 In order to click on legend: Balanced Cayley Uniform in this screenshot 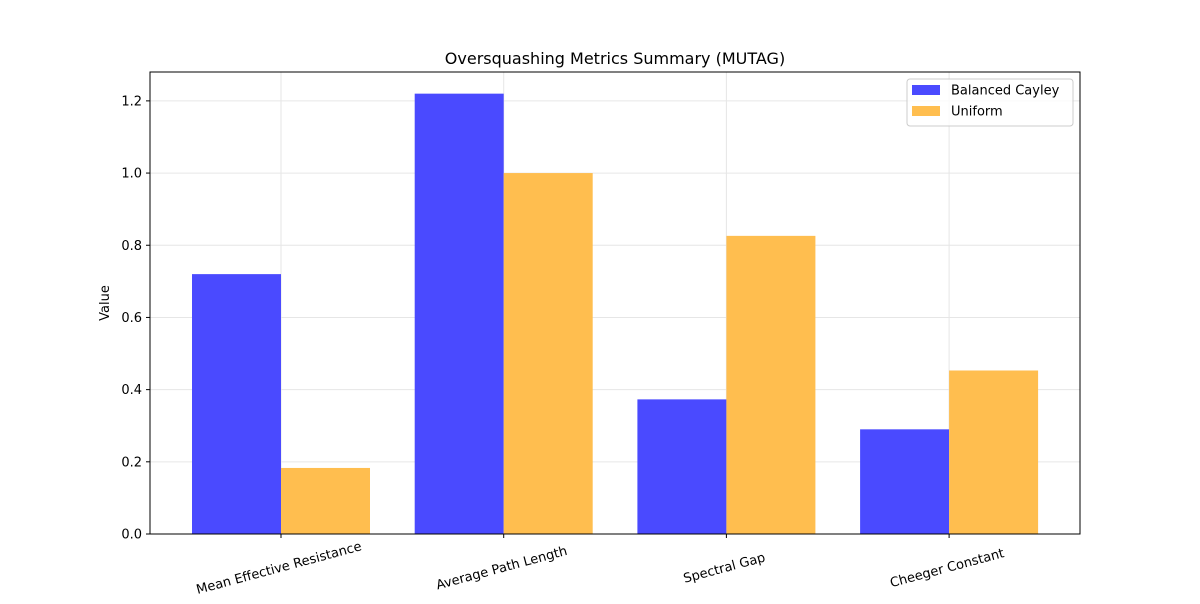, I will do `click(990, 102)`.